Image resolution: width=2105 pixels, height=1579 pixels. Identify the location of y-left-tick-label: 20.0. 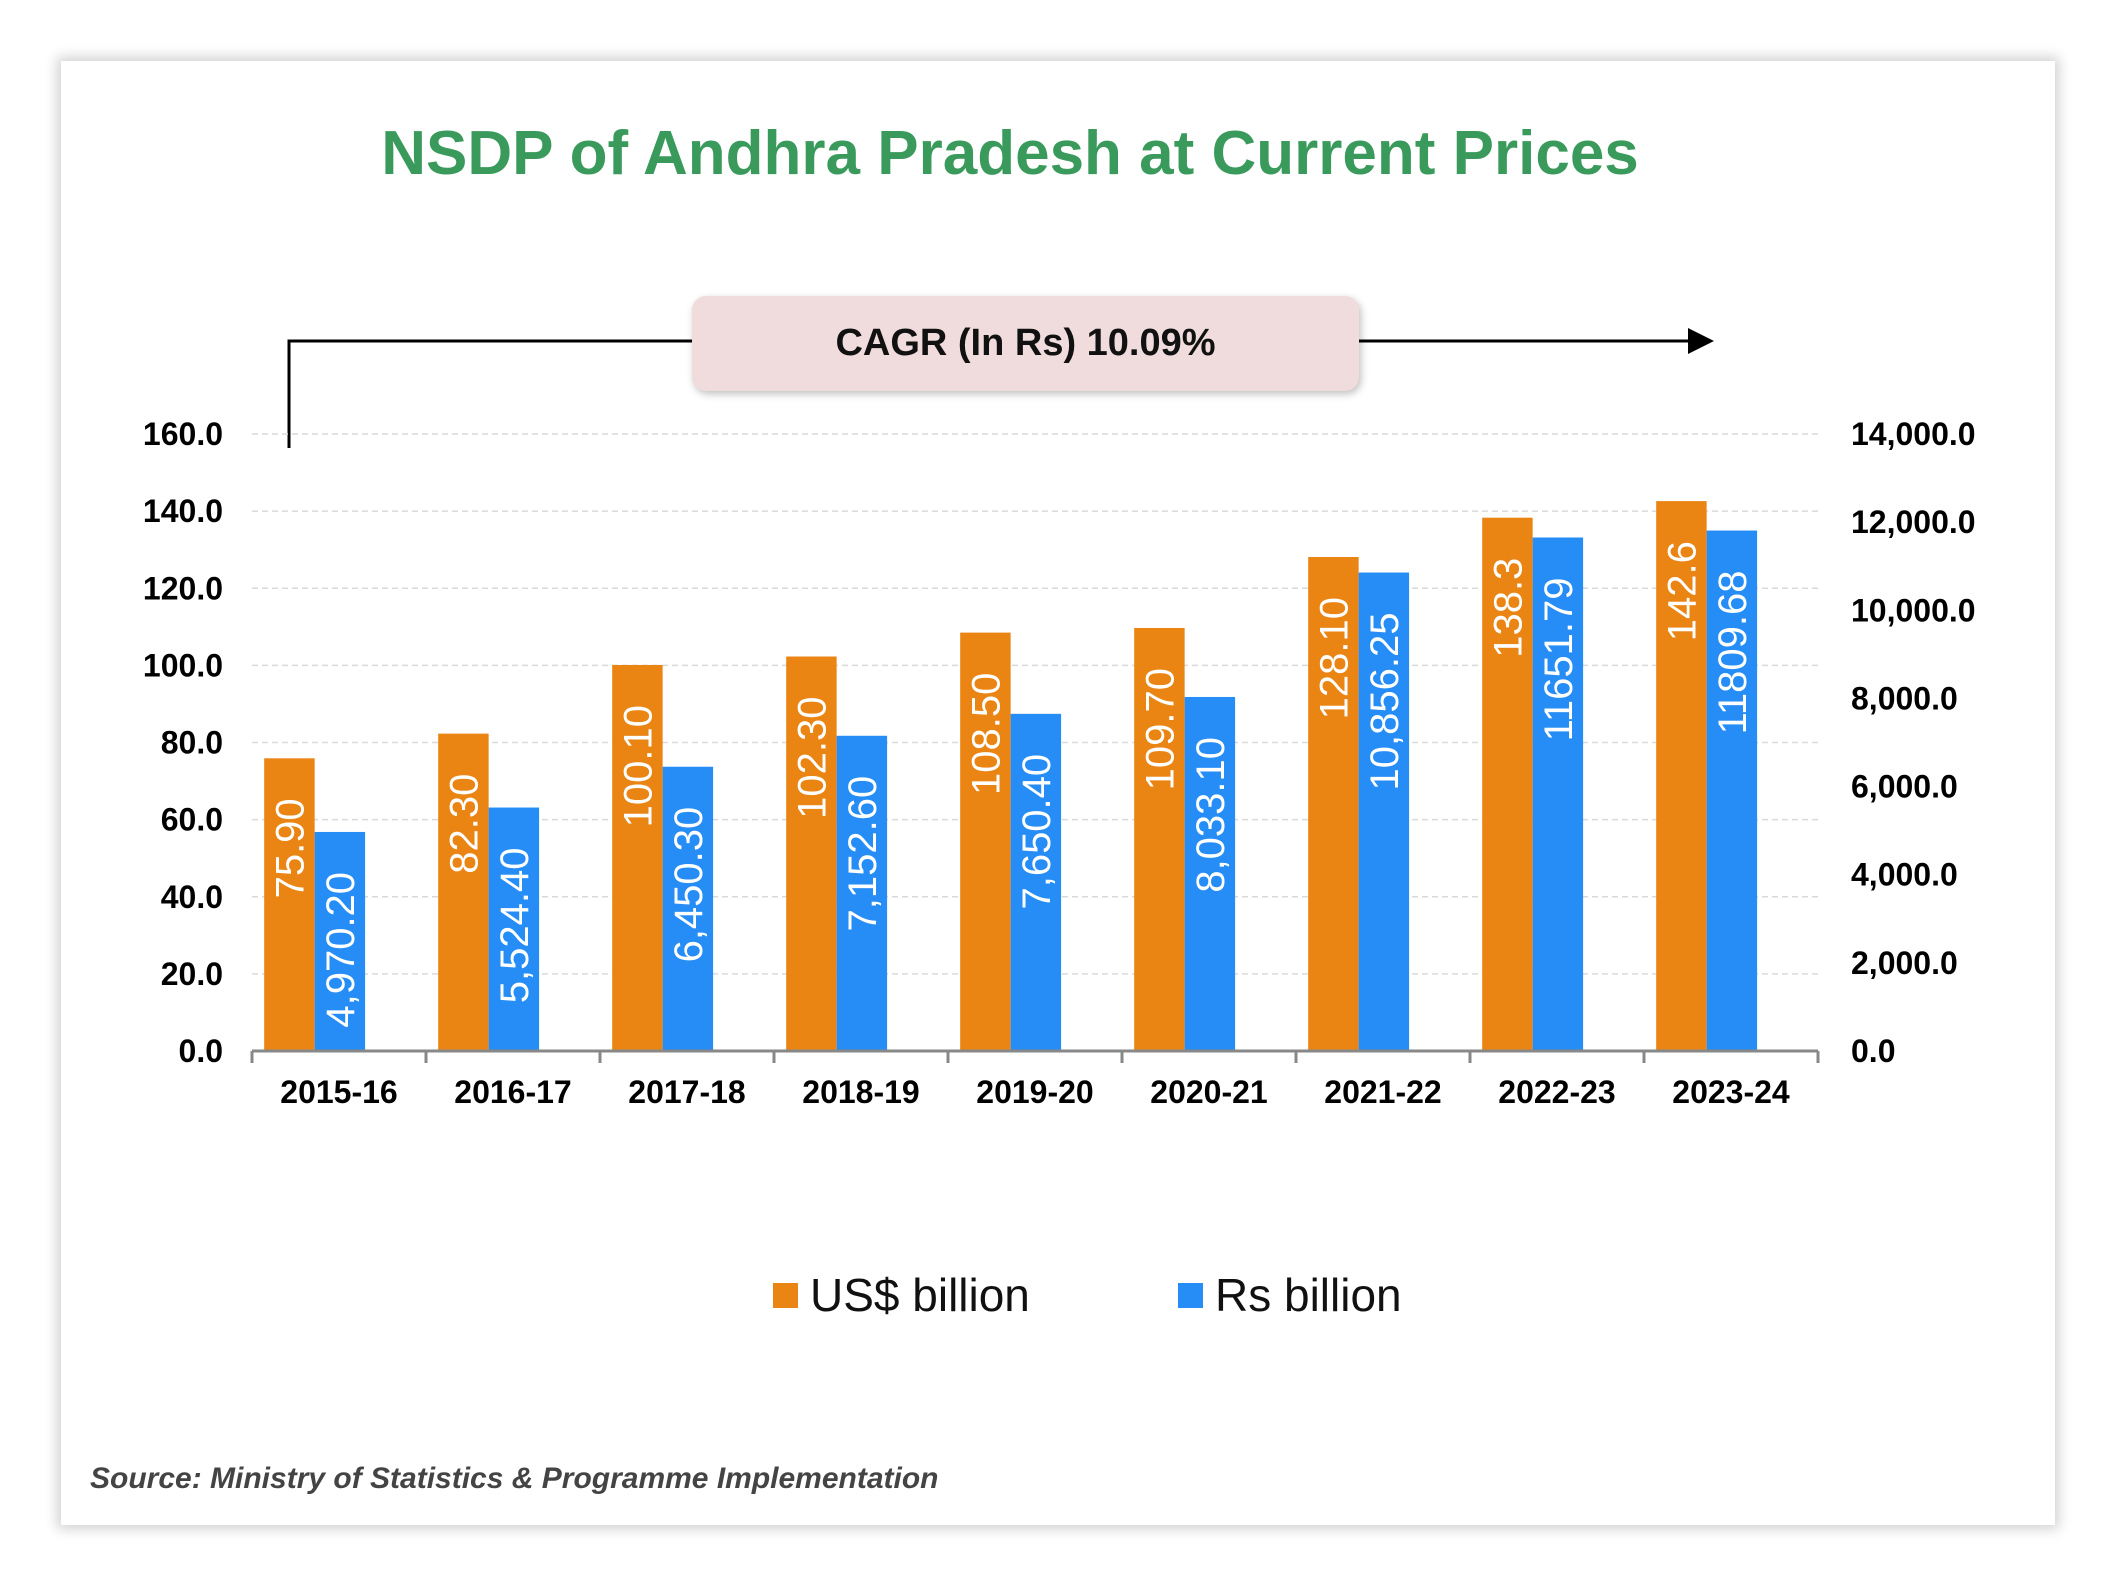
(192, 974).